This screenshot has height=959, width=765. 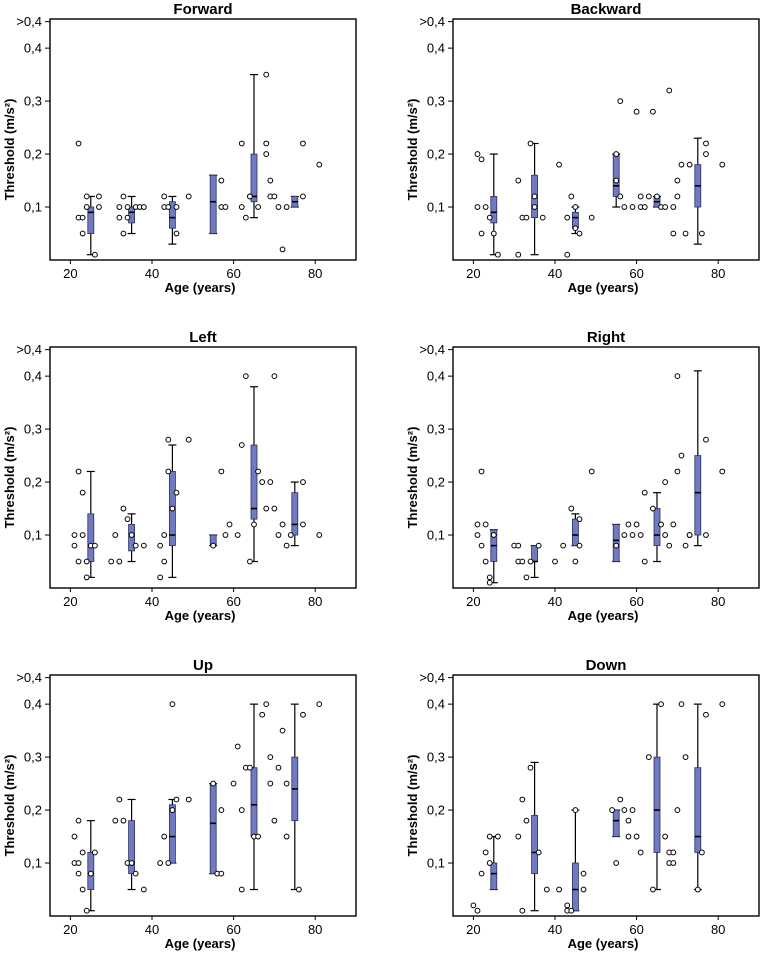 I want to click on y-axis-label: Threshold (m/s²), so click(x=9, y=150).